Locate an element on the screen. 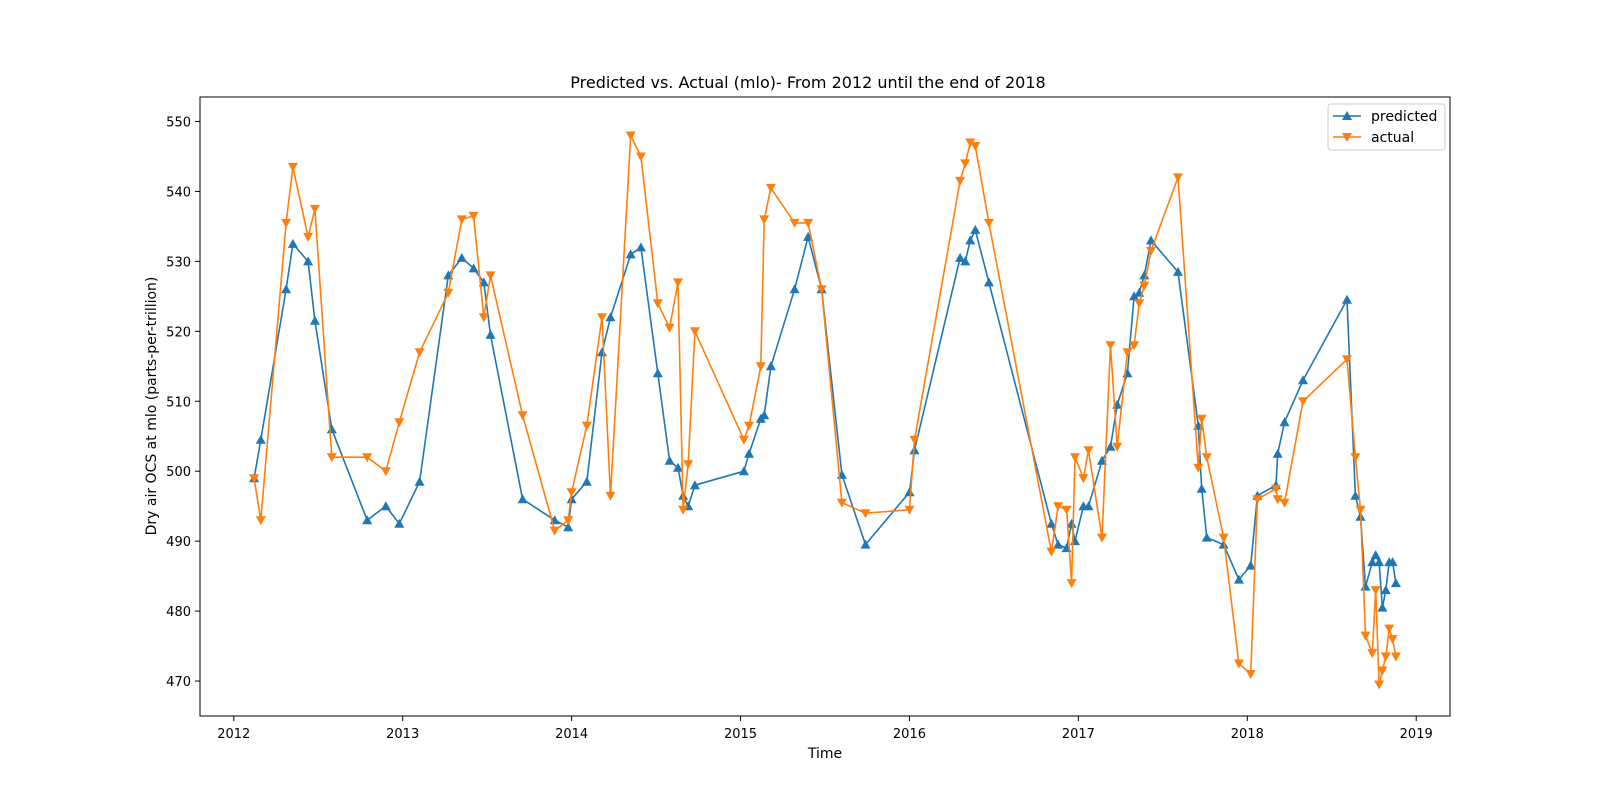 This screenshot has height=800, width=1600. y-tick-label: 480 is located at coordinates (178, 612).